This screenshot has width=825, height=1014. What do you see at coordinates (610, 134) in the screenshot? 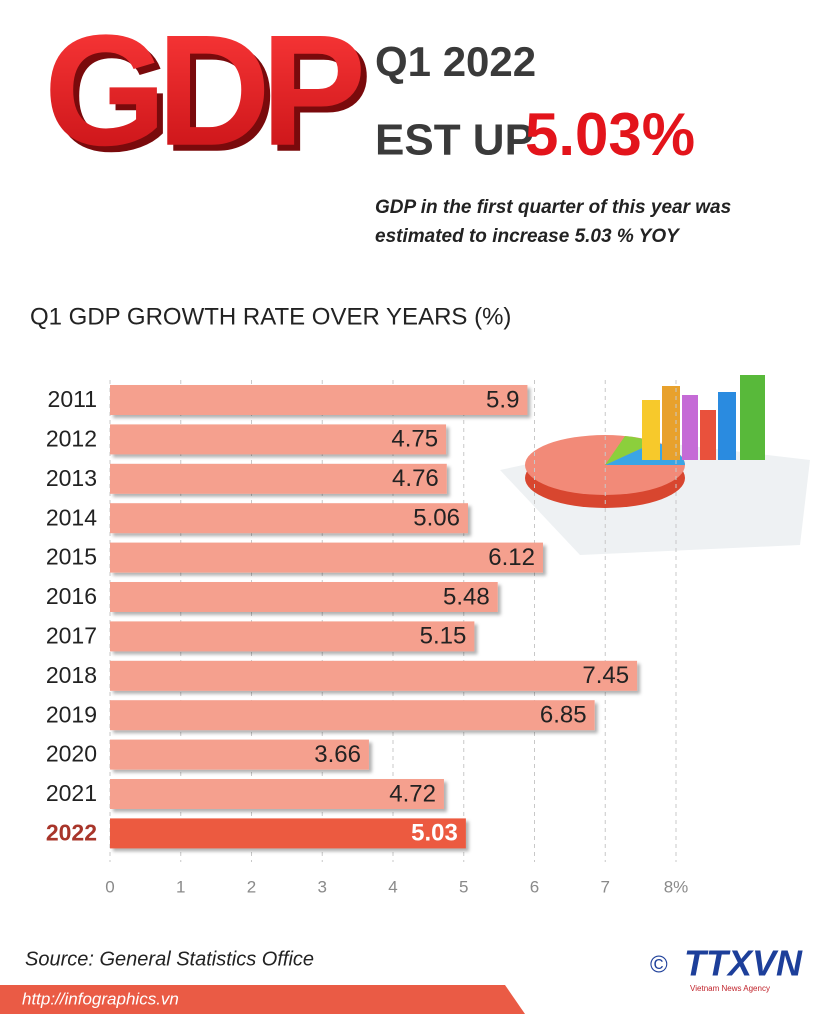
I see `headline-highlight: 5.03%` at bounding box center [610, 134].